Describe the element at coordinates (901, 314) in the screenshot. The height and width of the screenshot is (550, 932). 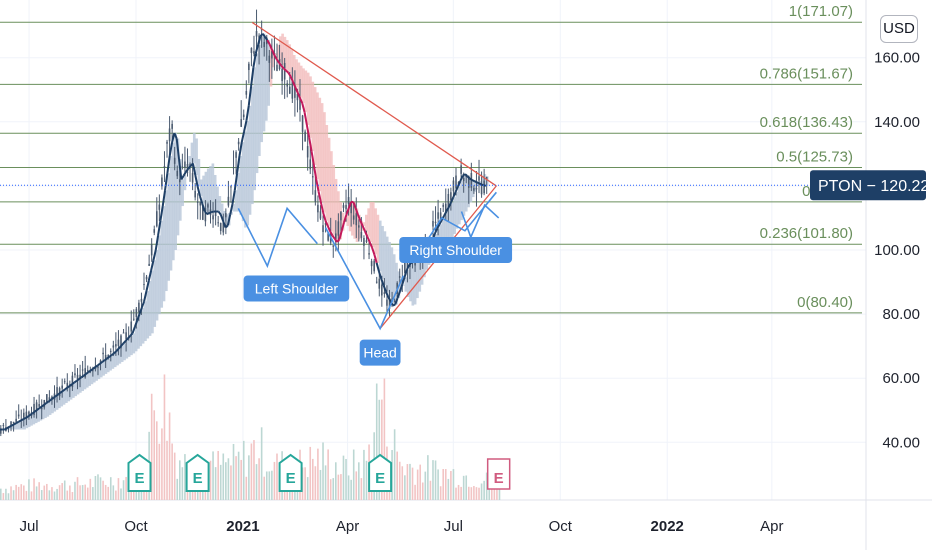
I see `price-tick-label: 80.00` at that location.